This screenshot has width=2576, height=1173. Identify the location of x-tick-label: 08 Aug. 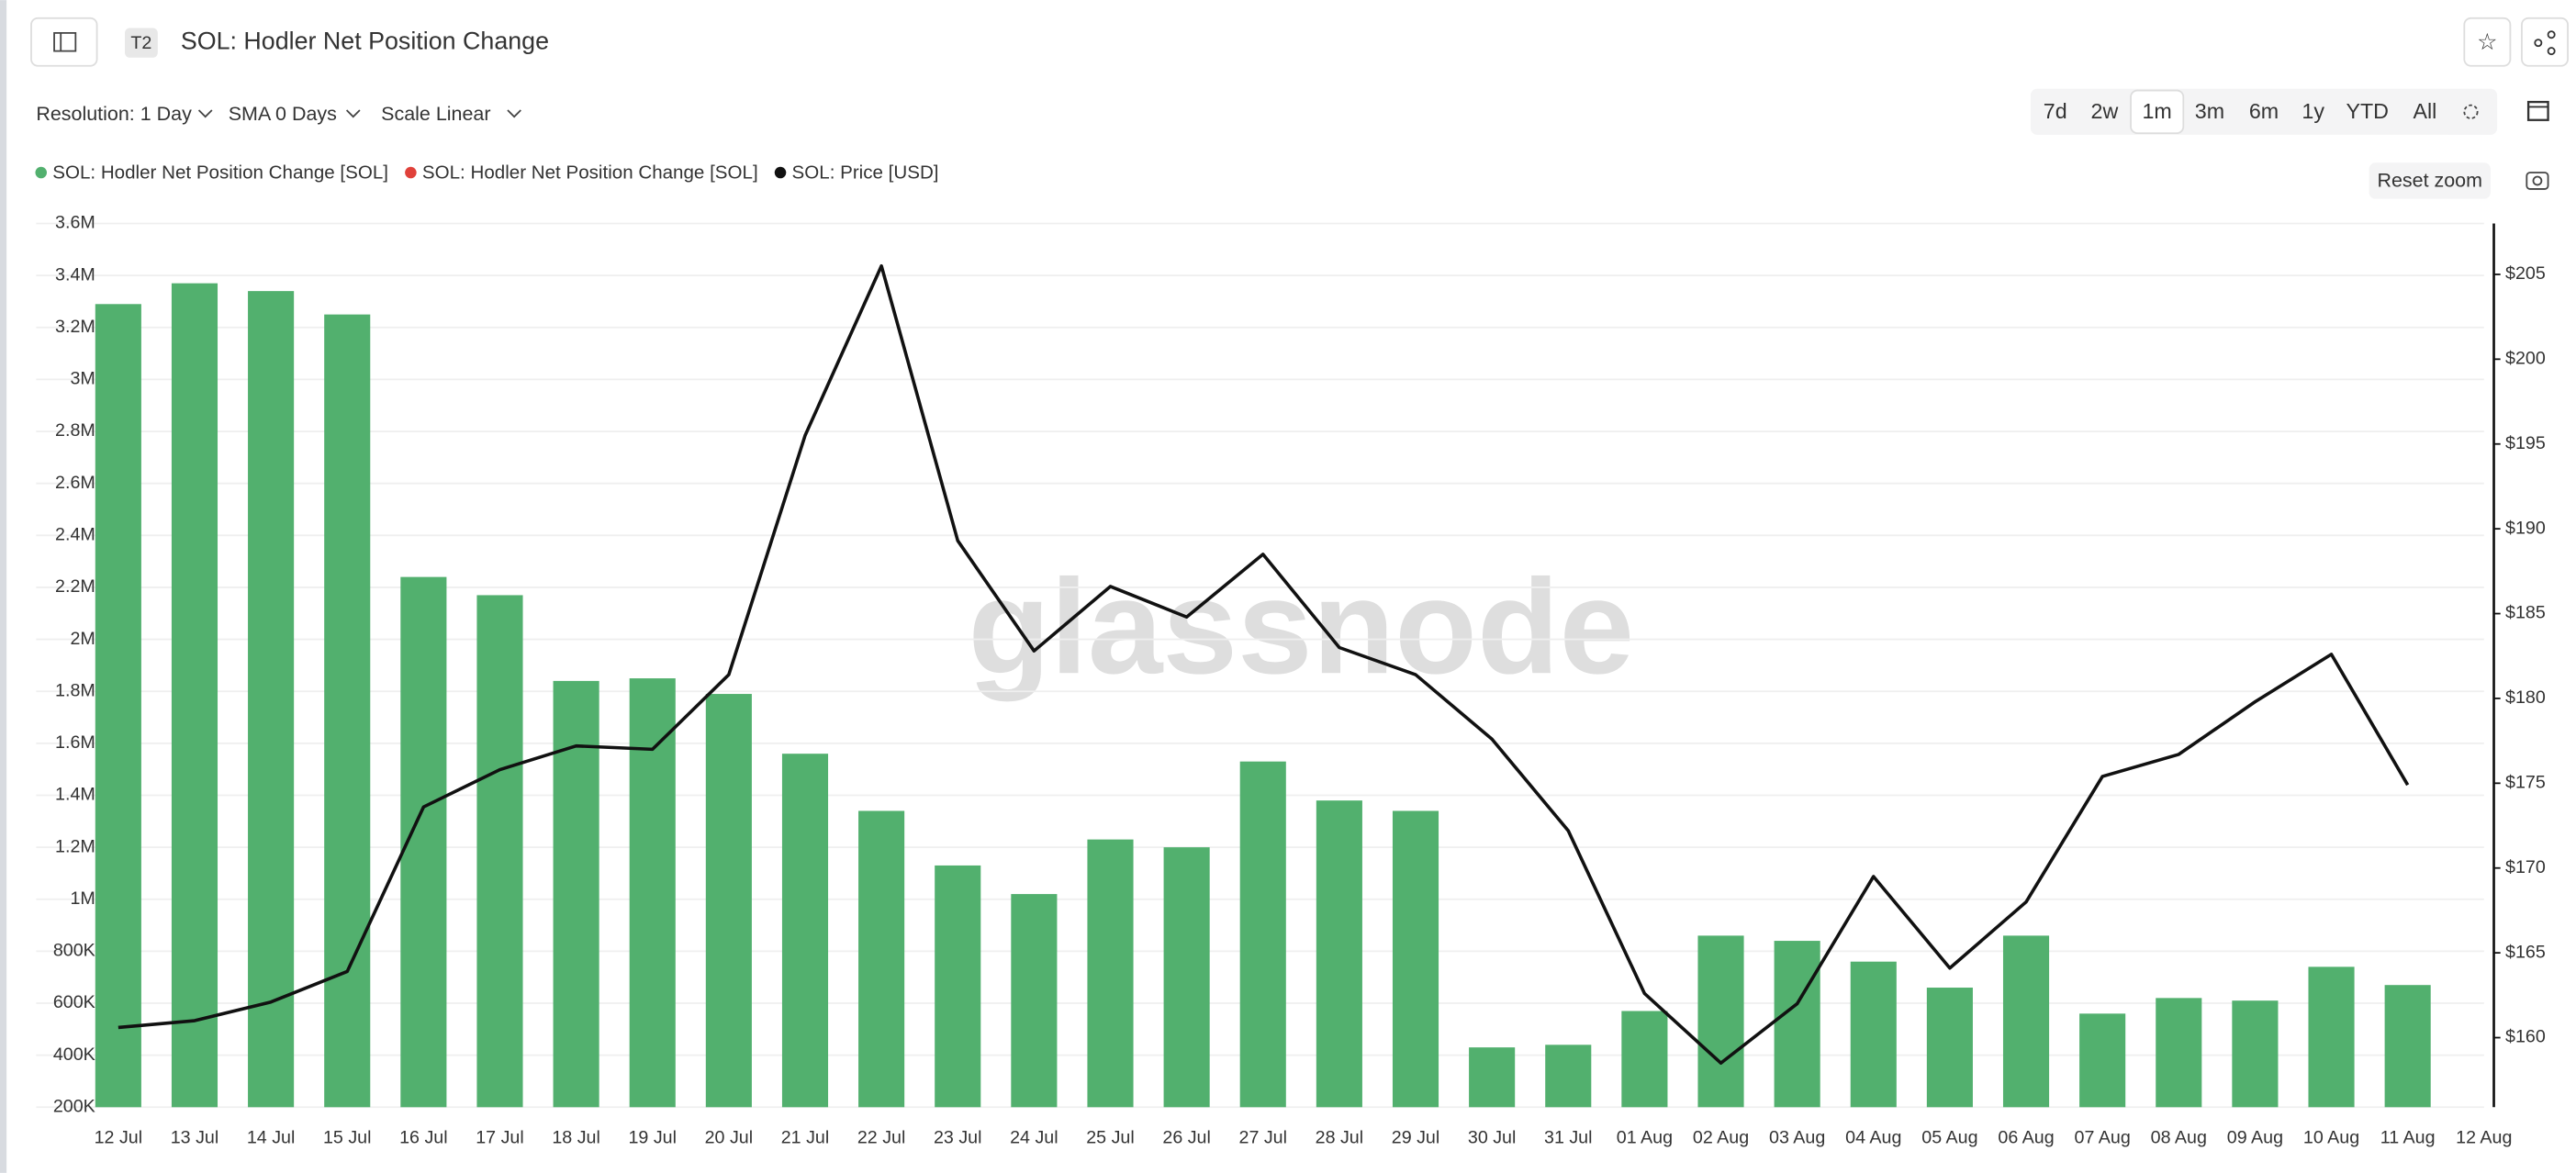
(2179, 1137).